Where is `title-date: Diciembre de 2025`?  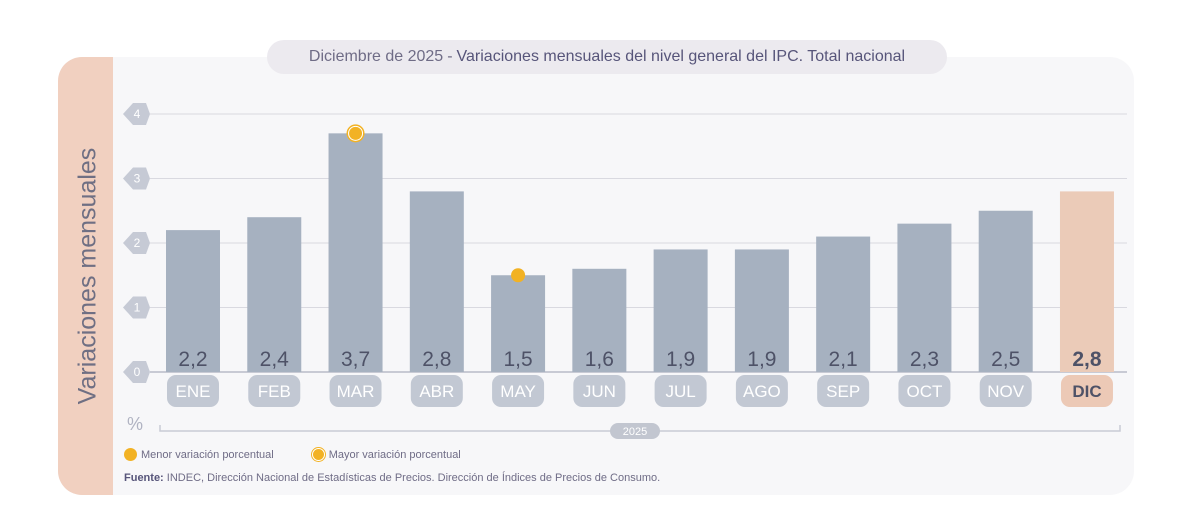
title-date: Diciembre de 2025 is located at coordinates (376, 56).